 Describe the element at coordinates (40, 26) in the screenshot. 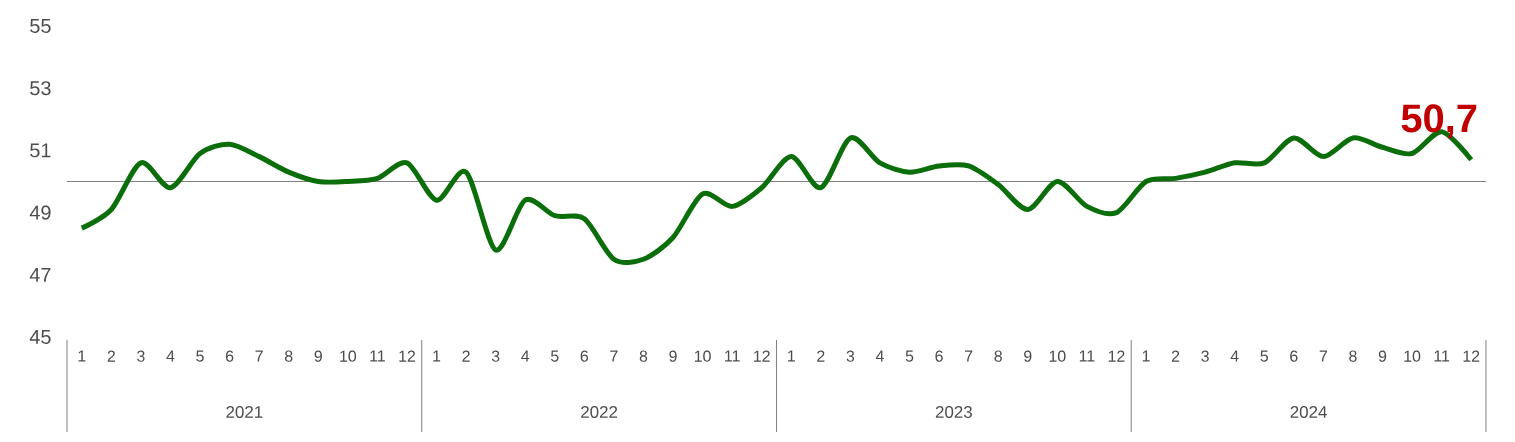

I see `y-tick-label: 55` at that location.